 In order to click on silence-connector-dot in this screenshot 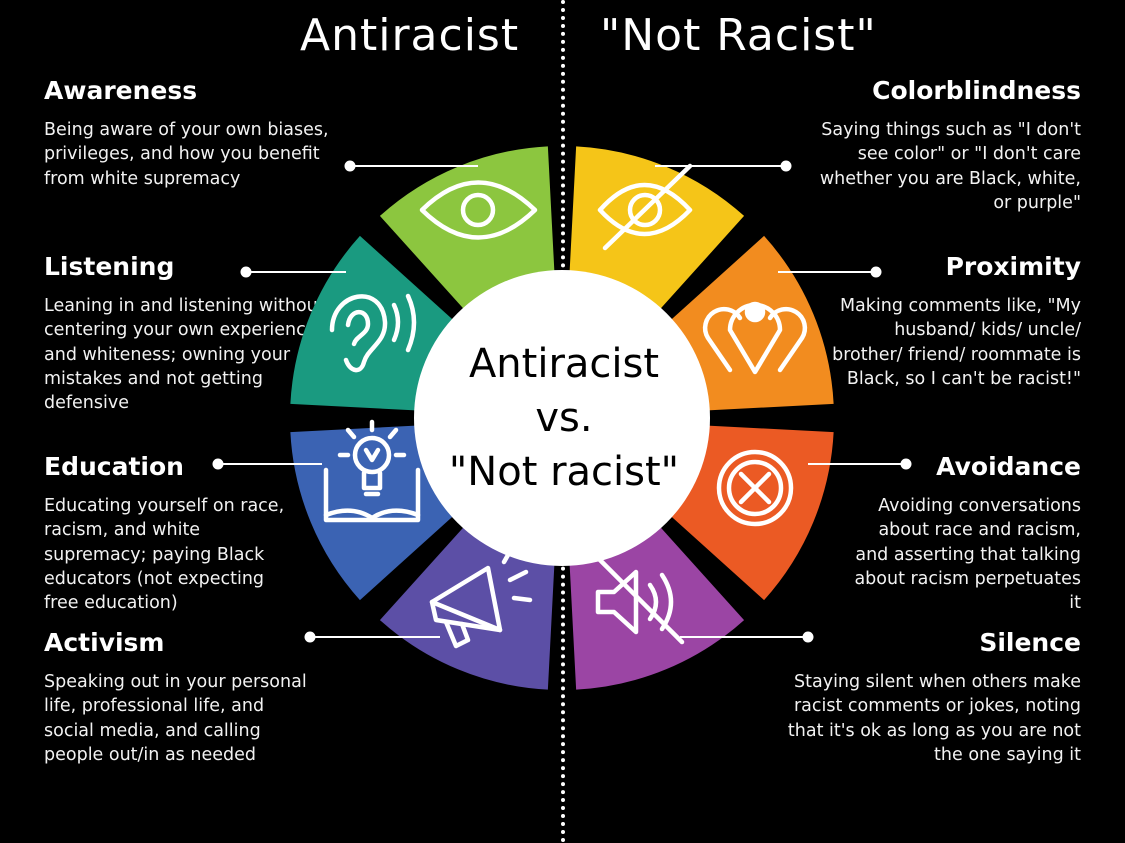, I will do `click(808, 637)`.